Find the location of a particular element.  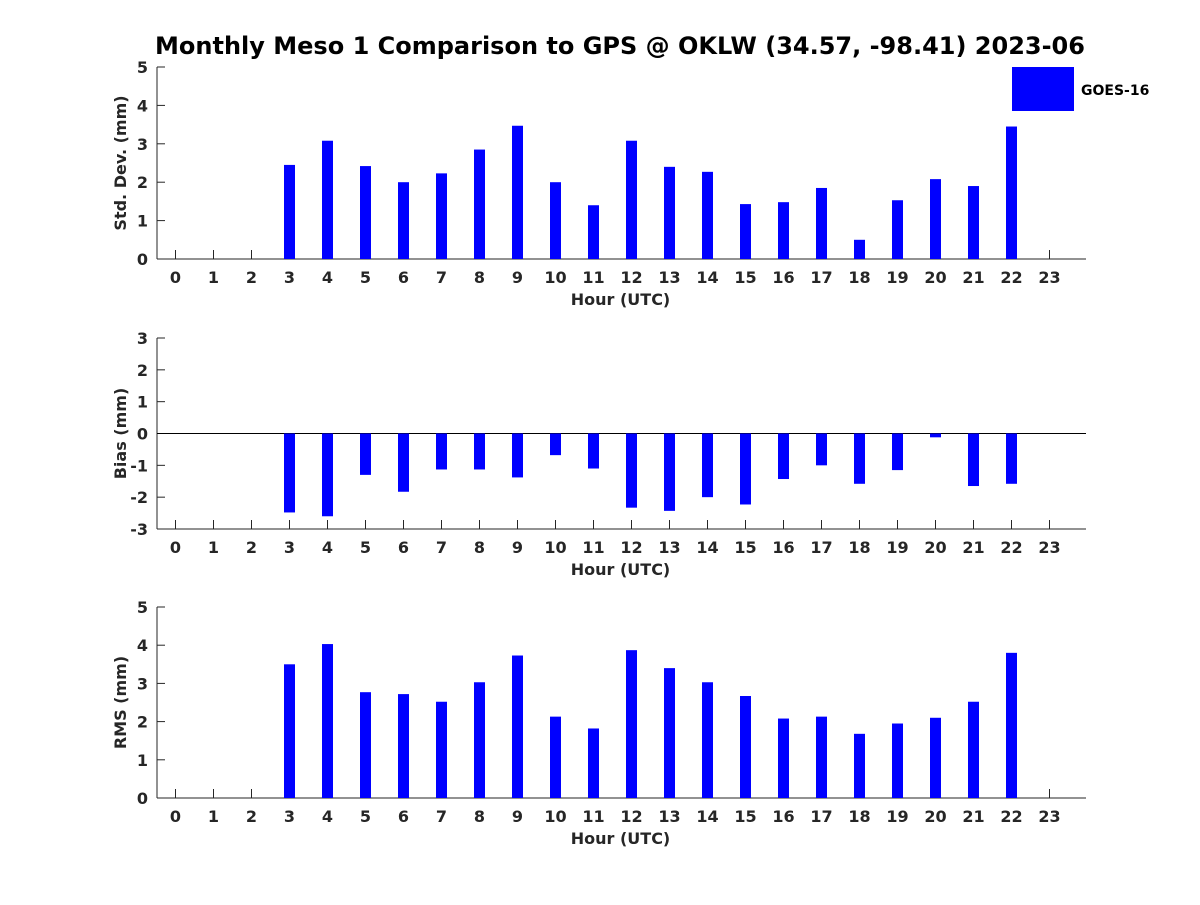

x-tick-label: 10 is located at coordinates (555, 547).